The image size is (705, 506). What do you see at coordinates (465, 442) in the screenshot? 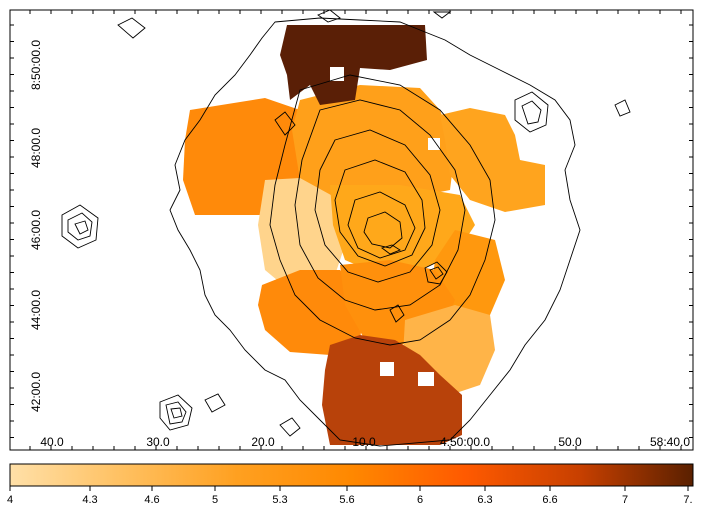
I see `ra-tick-label: 4:50:00.0` at bounding box center [465, 442].